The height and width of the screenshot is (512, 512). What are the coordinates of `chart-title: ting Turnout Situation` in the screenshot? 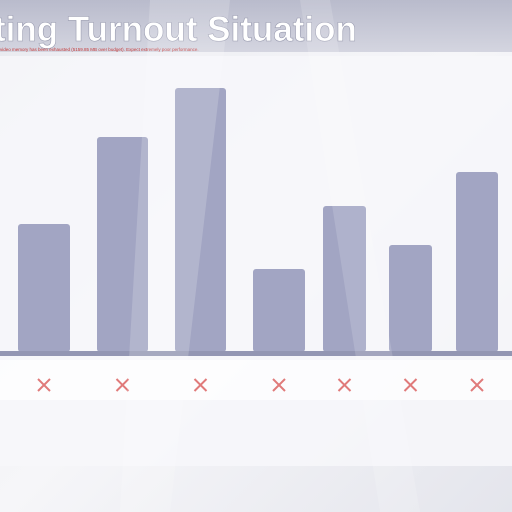 It's located at (178, 29).